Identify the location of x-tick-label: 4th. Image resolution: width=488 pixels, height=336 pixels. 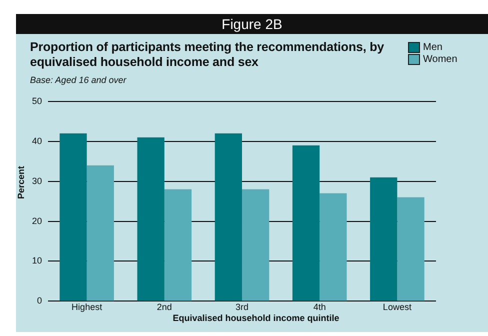
(319, 307).